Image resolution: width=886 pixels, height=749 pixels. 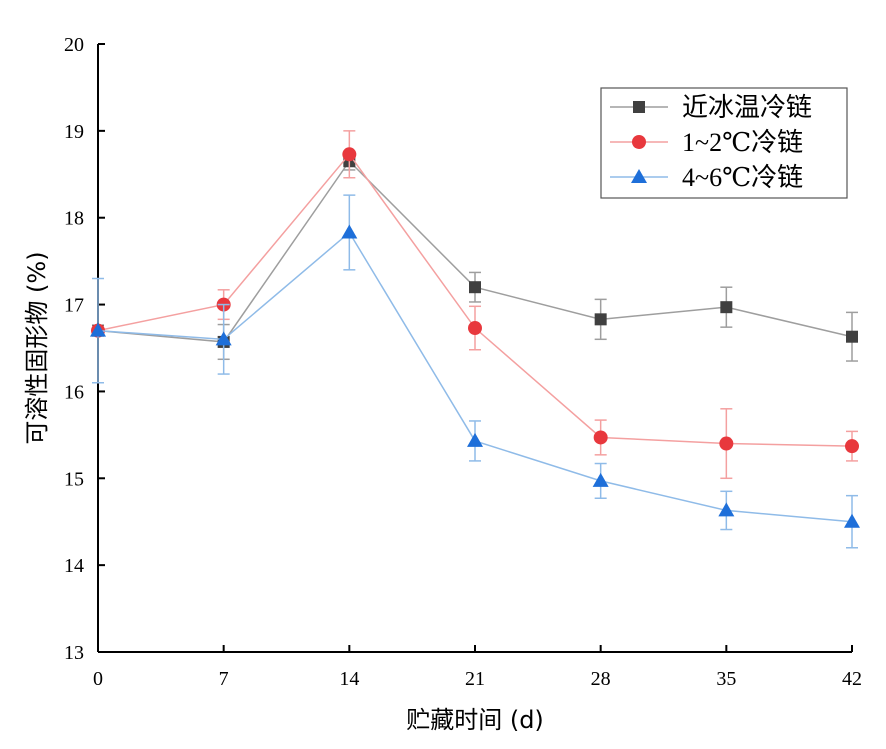 I want to click on x-tick-label: 28, so click(x=601, y=679).